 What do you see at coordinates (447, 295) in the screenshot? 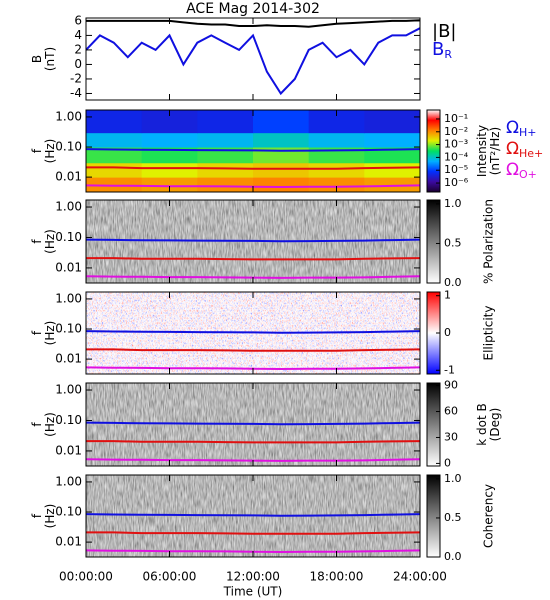
I see `colorbar-tick-label: 1` at bounding box center [447, 295].